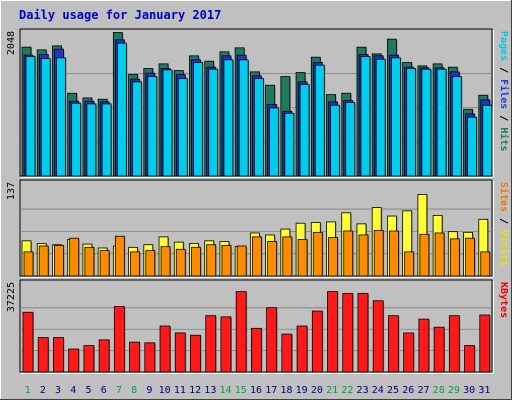  I want to click on x-tick-label-2: 2, so click(43, 390).